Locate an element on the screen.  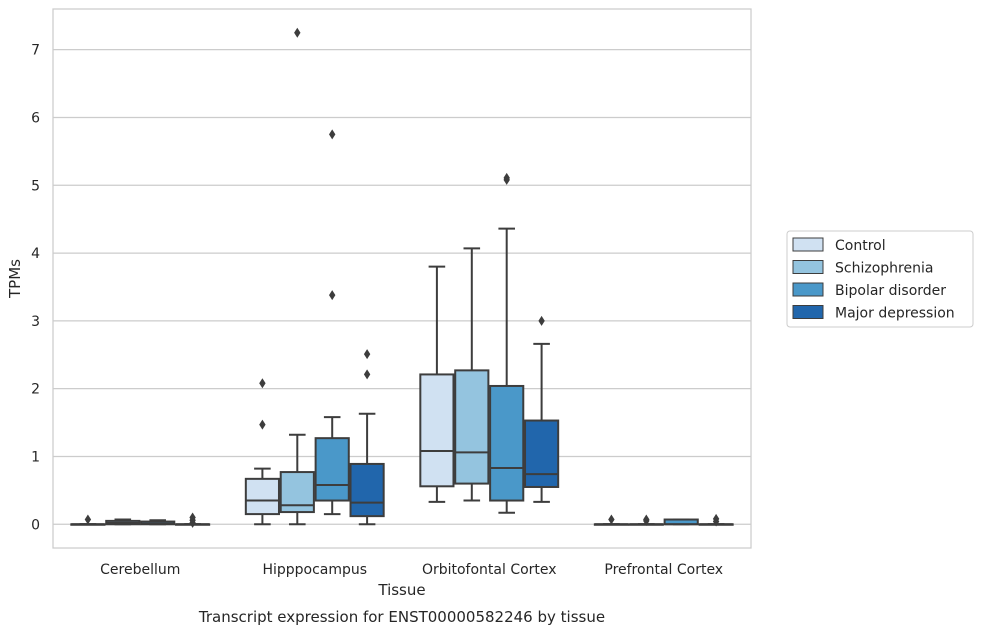
x-tick-label: Prefrontal Cortex is located at coordinates (663, 570).